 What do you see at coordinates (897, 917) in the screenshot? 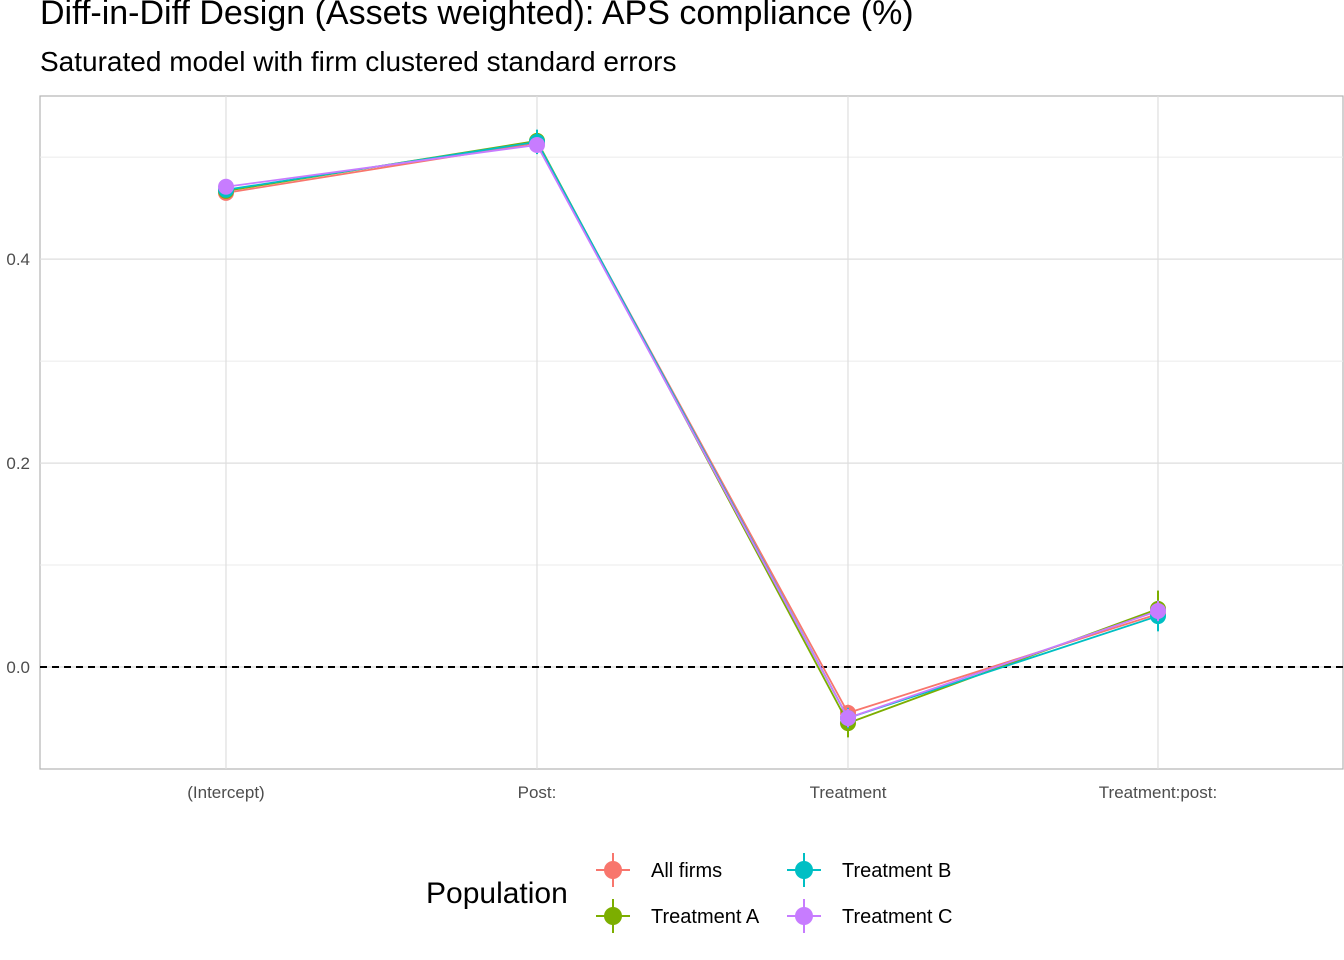
I see `legend-label: Treatment C` at bounding box center [897, 917].